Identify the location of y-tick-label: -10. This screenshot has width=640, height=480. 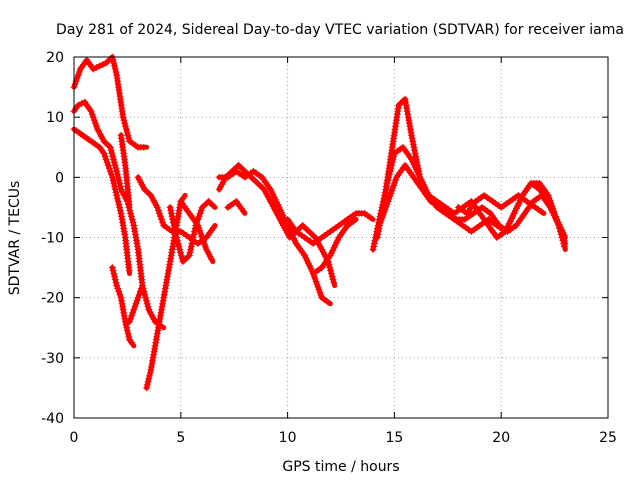
(52, 239).